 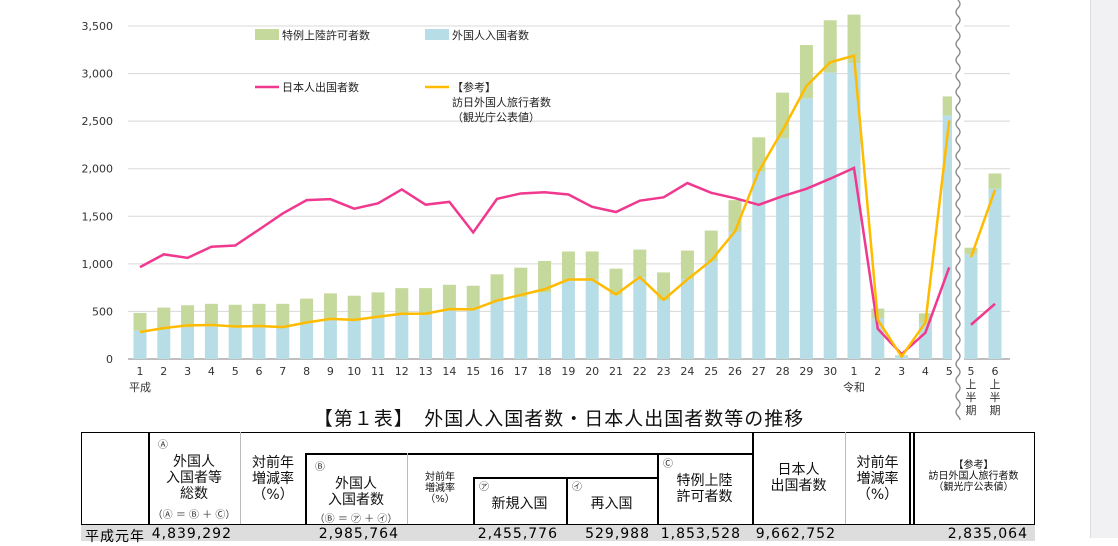 I want to click on x-tick-label: 13, so click(x=426, y=371).